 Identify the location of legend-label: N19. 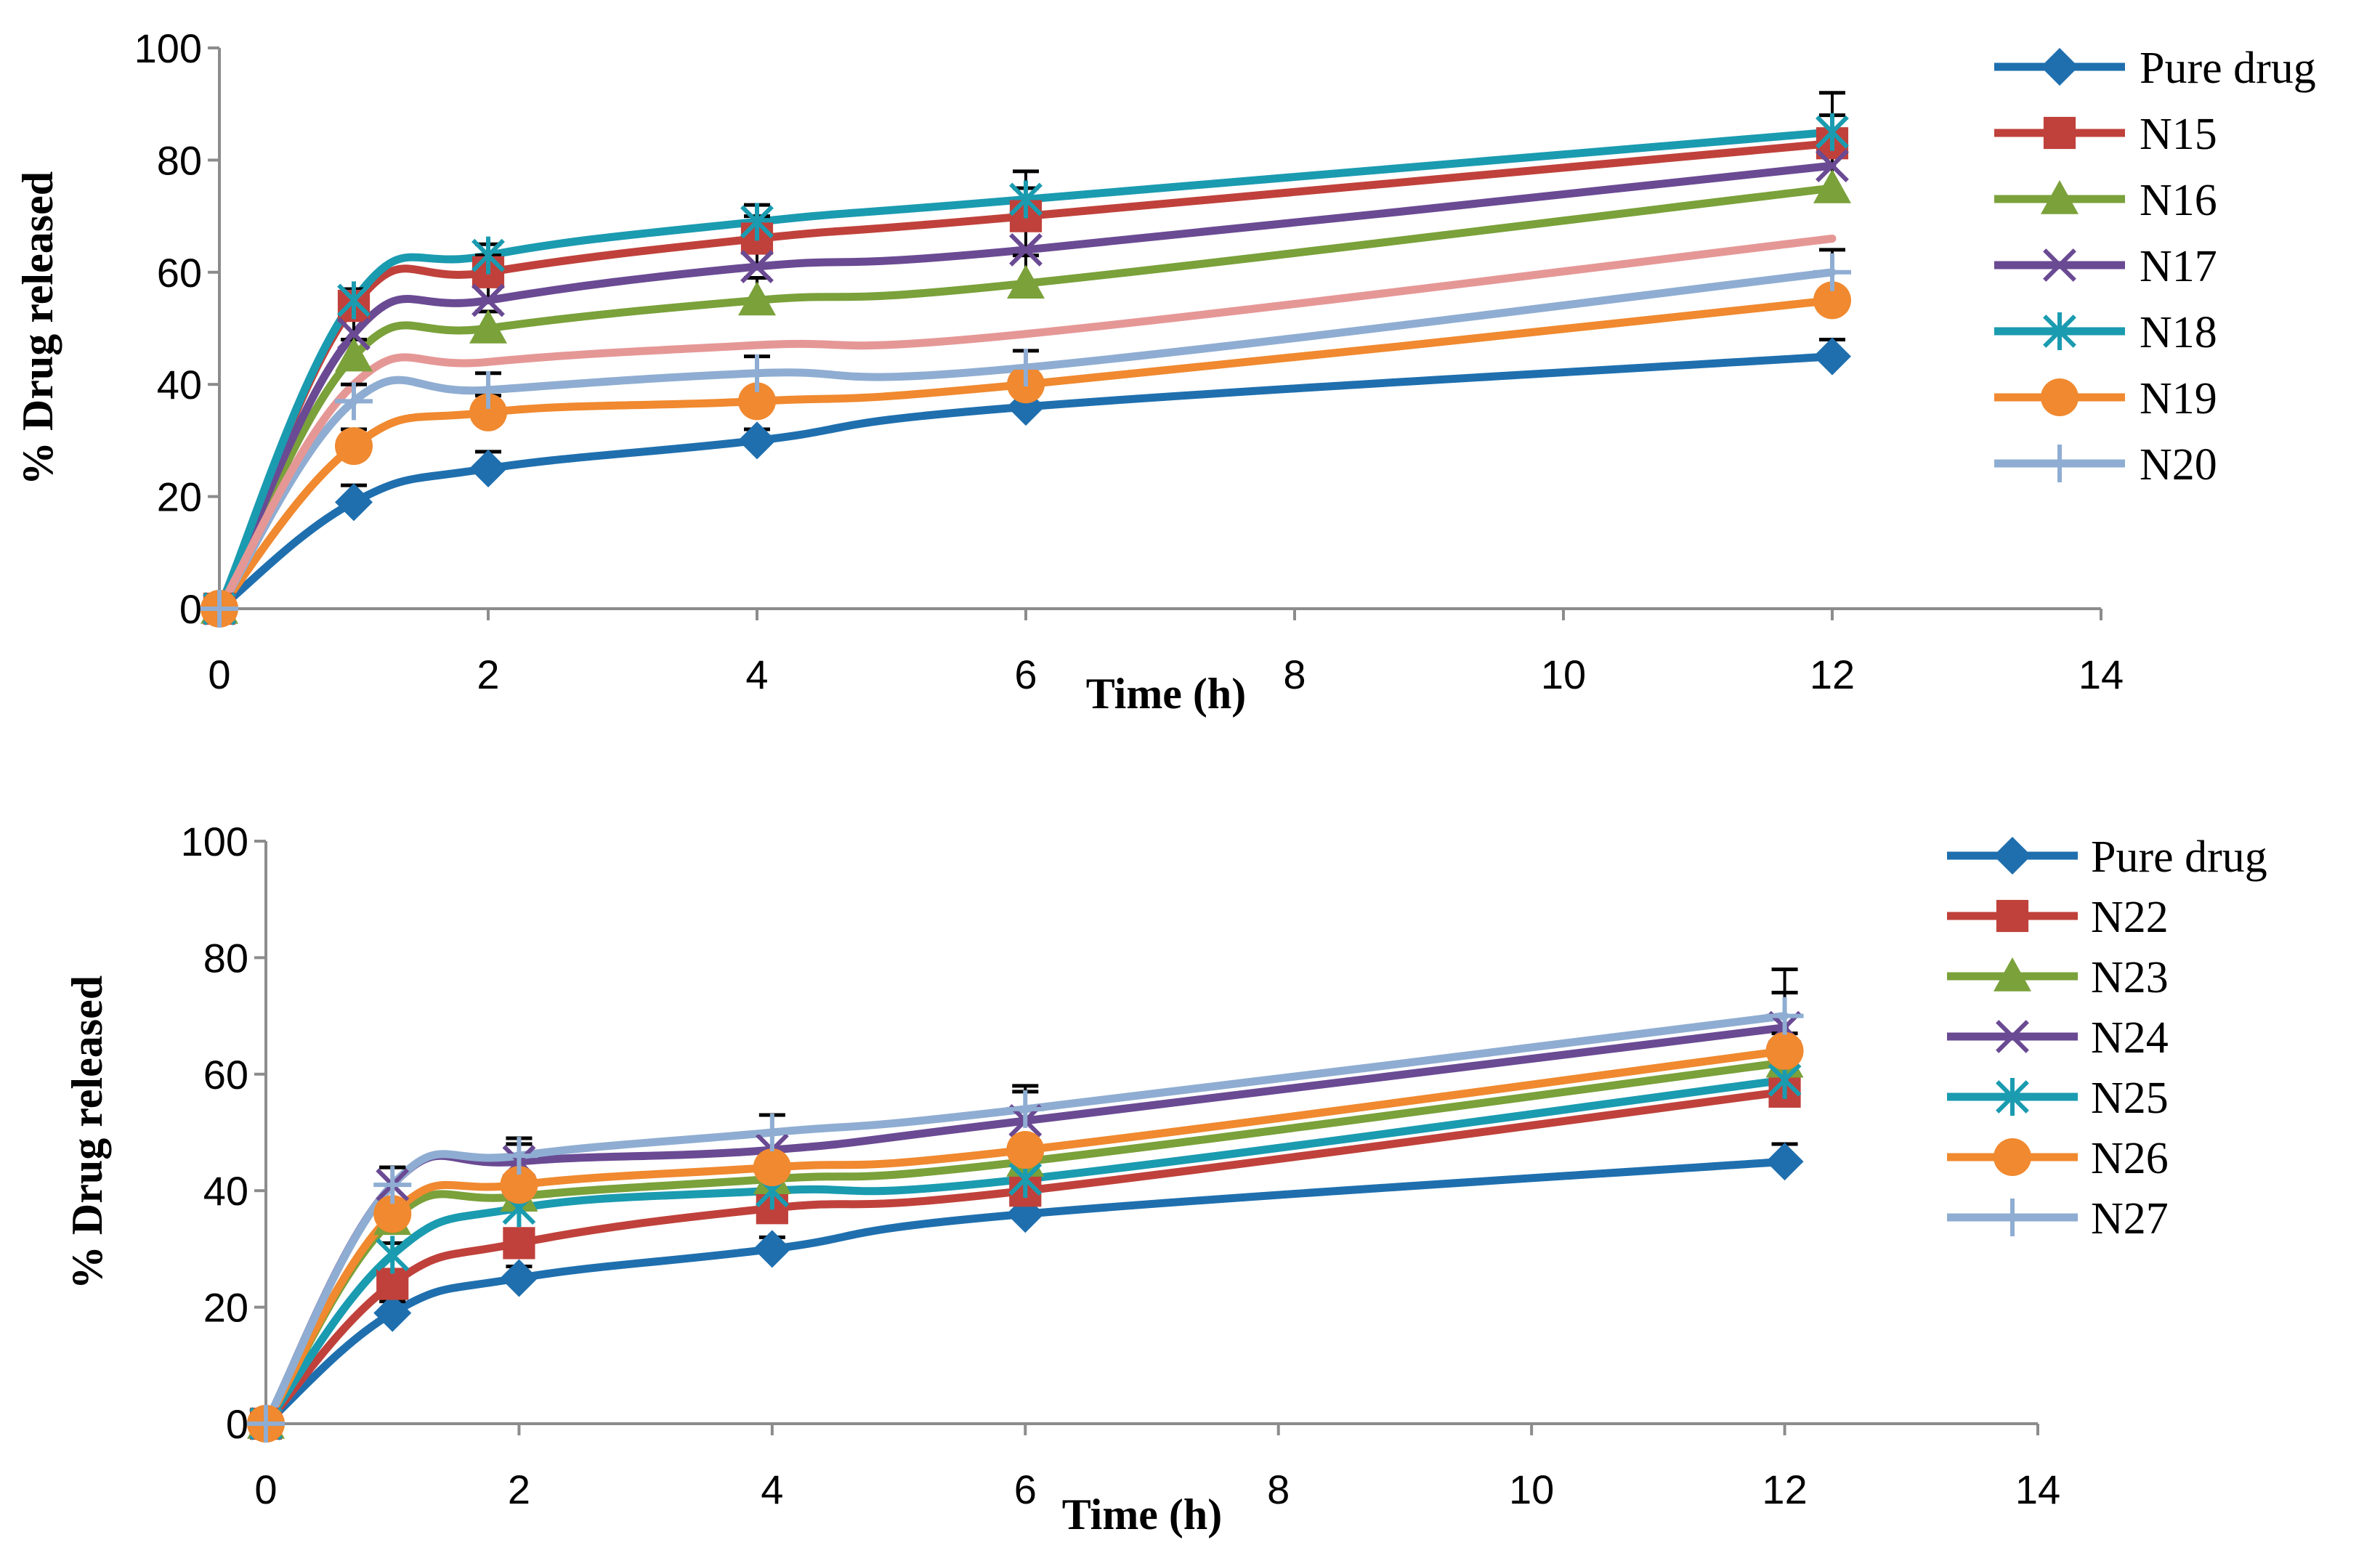
(2178, 399).